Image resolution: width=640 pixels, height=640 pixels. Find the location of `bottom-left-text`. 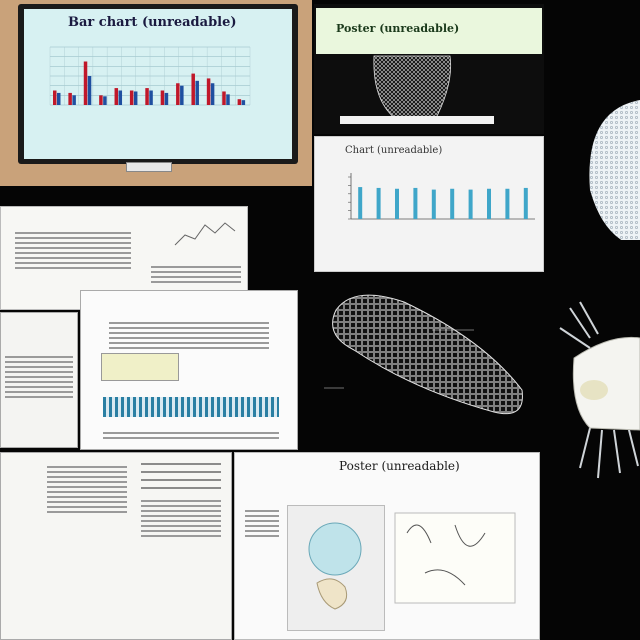

bottom-left-text is located at coordinates (87, 489).